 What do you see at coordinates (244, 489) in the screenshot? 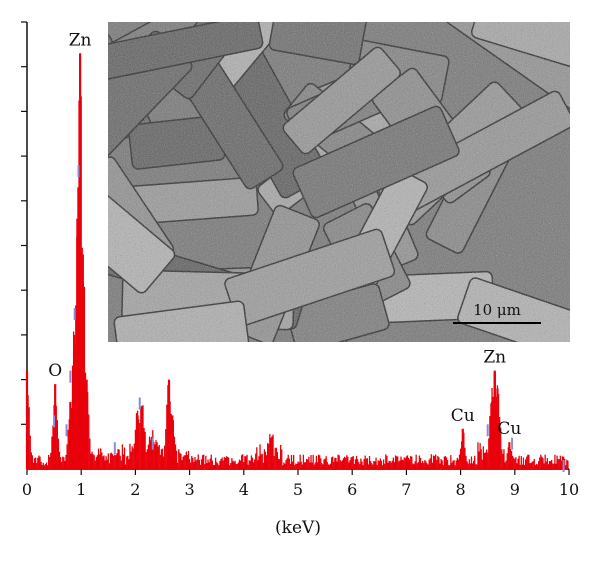
I see `x-tick-label: 4` at bounding box center [244, 489].